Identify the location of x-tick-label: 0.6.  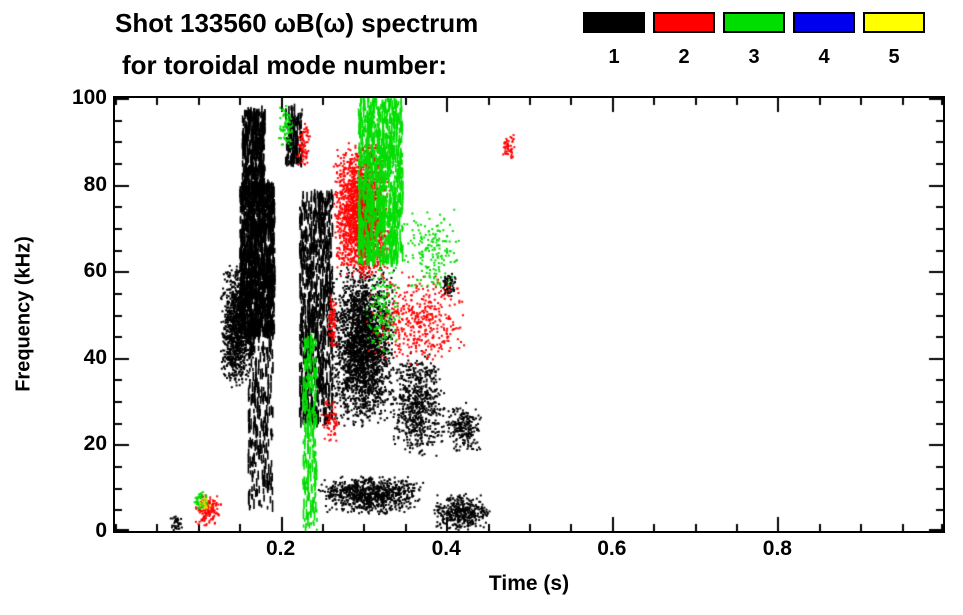
(612, 548).